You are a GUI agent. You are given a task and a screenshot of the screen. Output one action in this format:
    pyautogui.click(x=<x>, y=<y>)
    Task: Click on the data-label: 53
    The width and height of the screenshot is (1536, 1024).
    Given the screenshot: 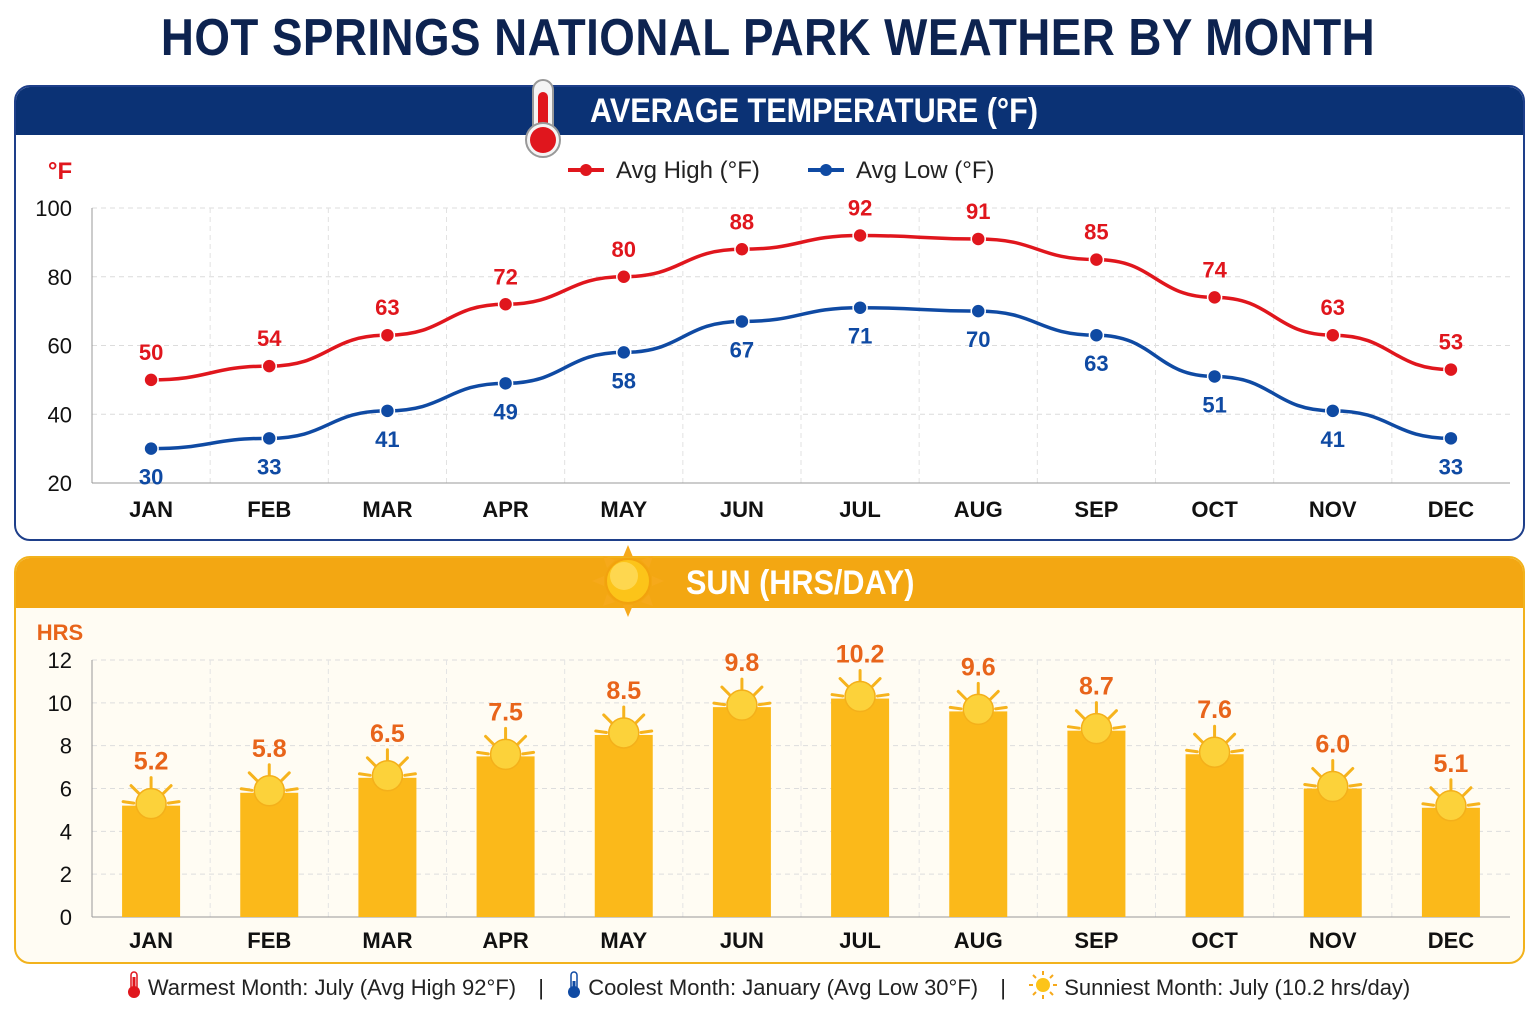 What is the action you would take?
    pyautogui.click(x=1451, y=342)
    